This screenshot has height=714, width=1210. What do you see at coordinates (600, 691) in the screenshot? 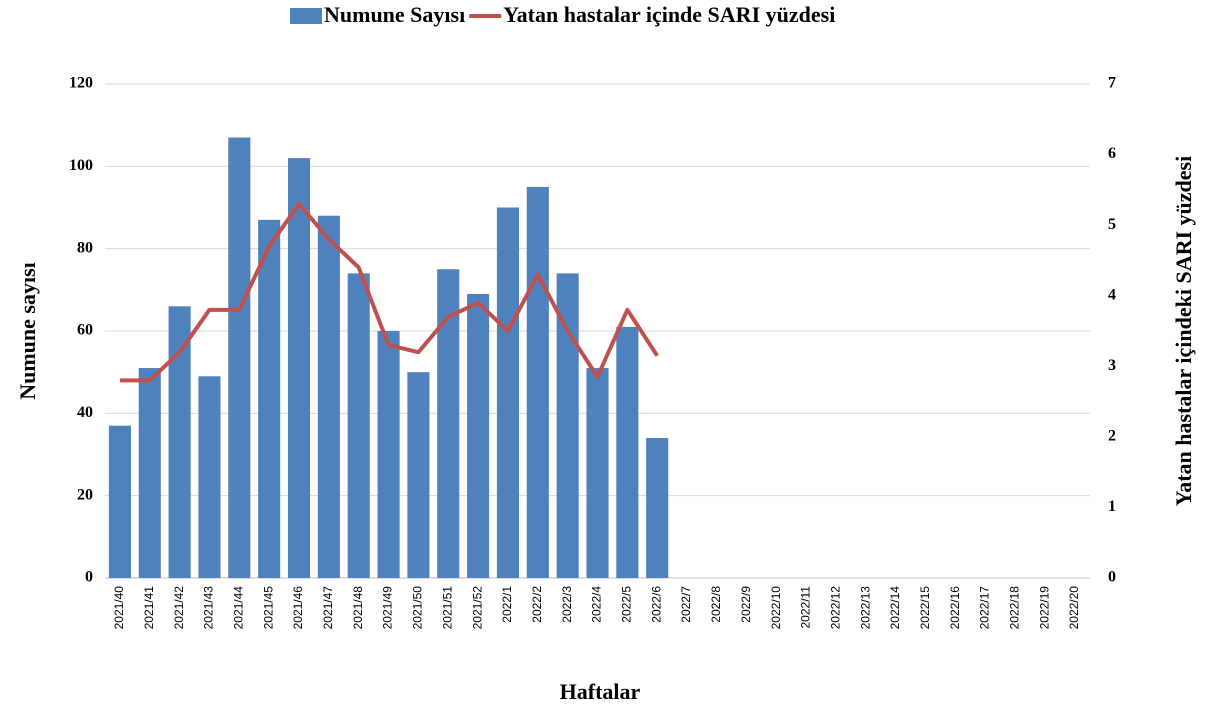
I see `x-axis-title: Haftalar` at bounding box center [600, 691].